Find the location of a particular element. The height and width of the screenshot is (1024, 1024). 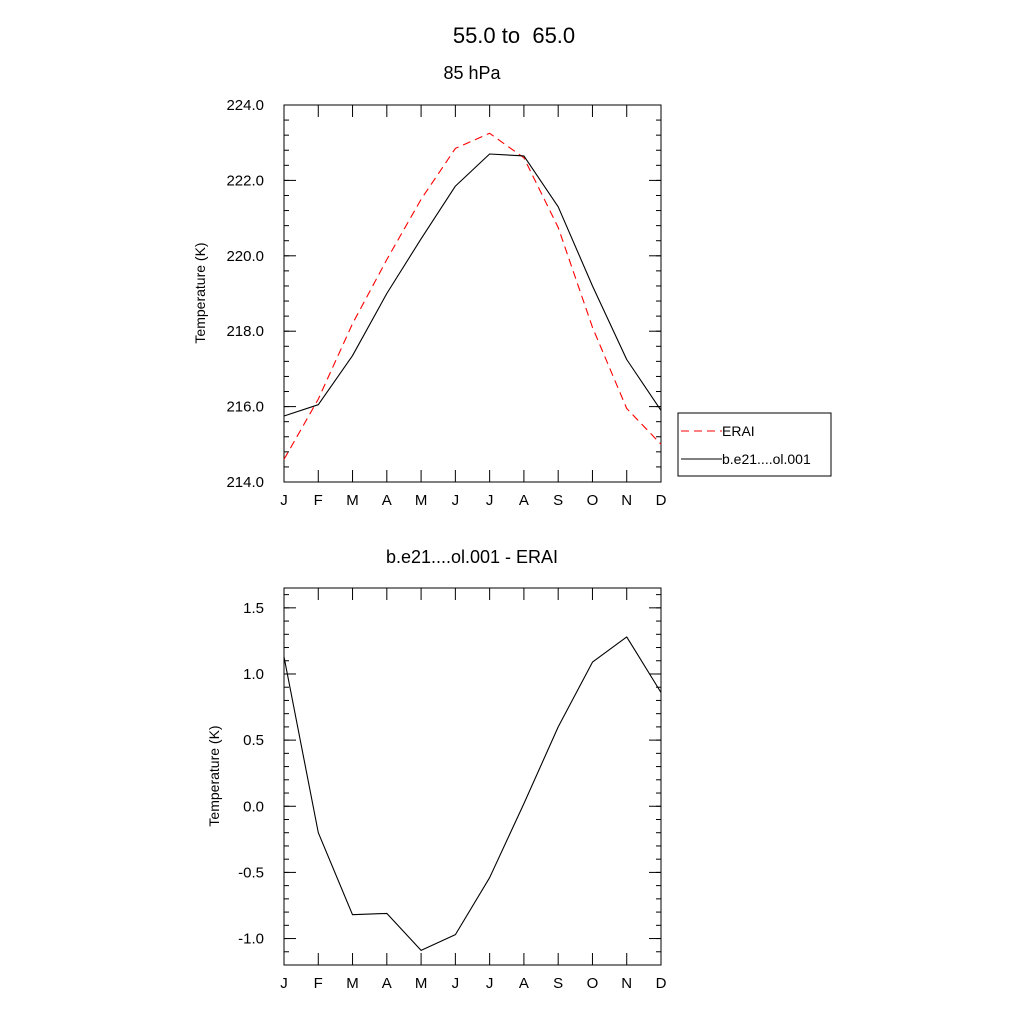

bottom-x-tick-label: N is located at coordinates (626, 983).